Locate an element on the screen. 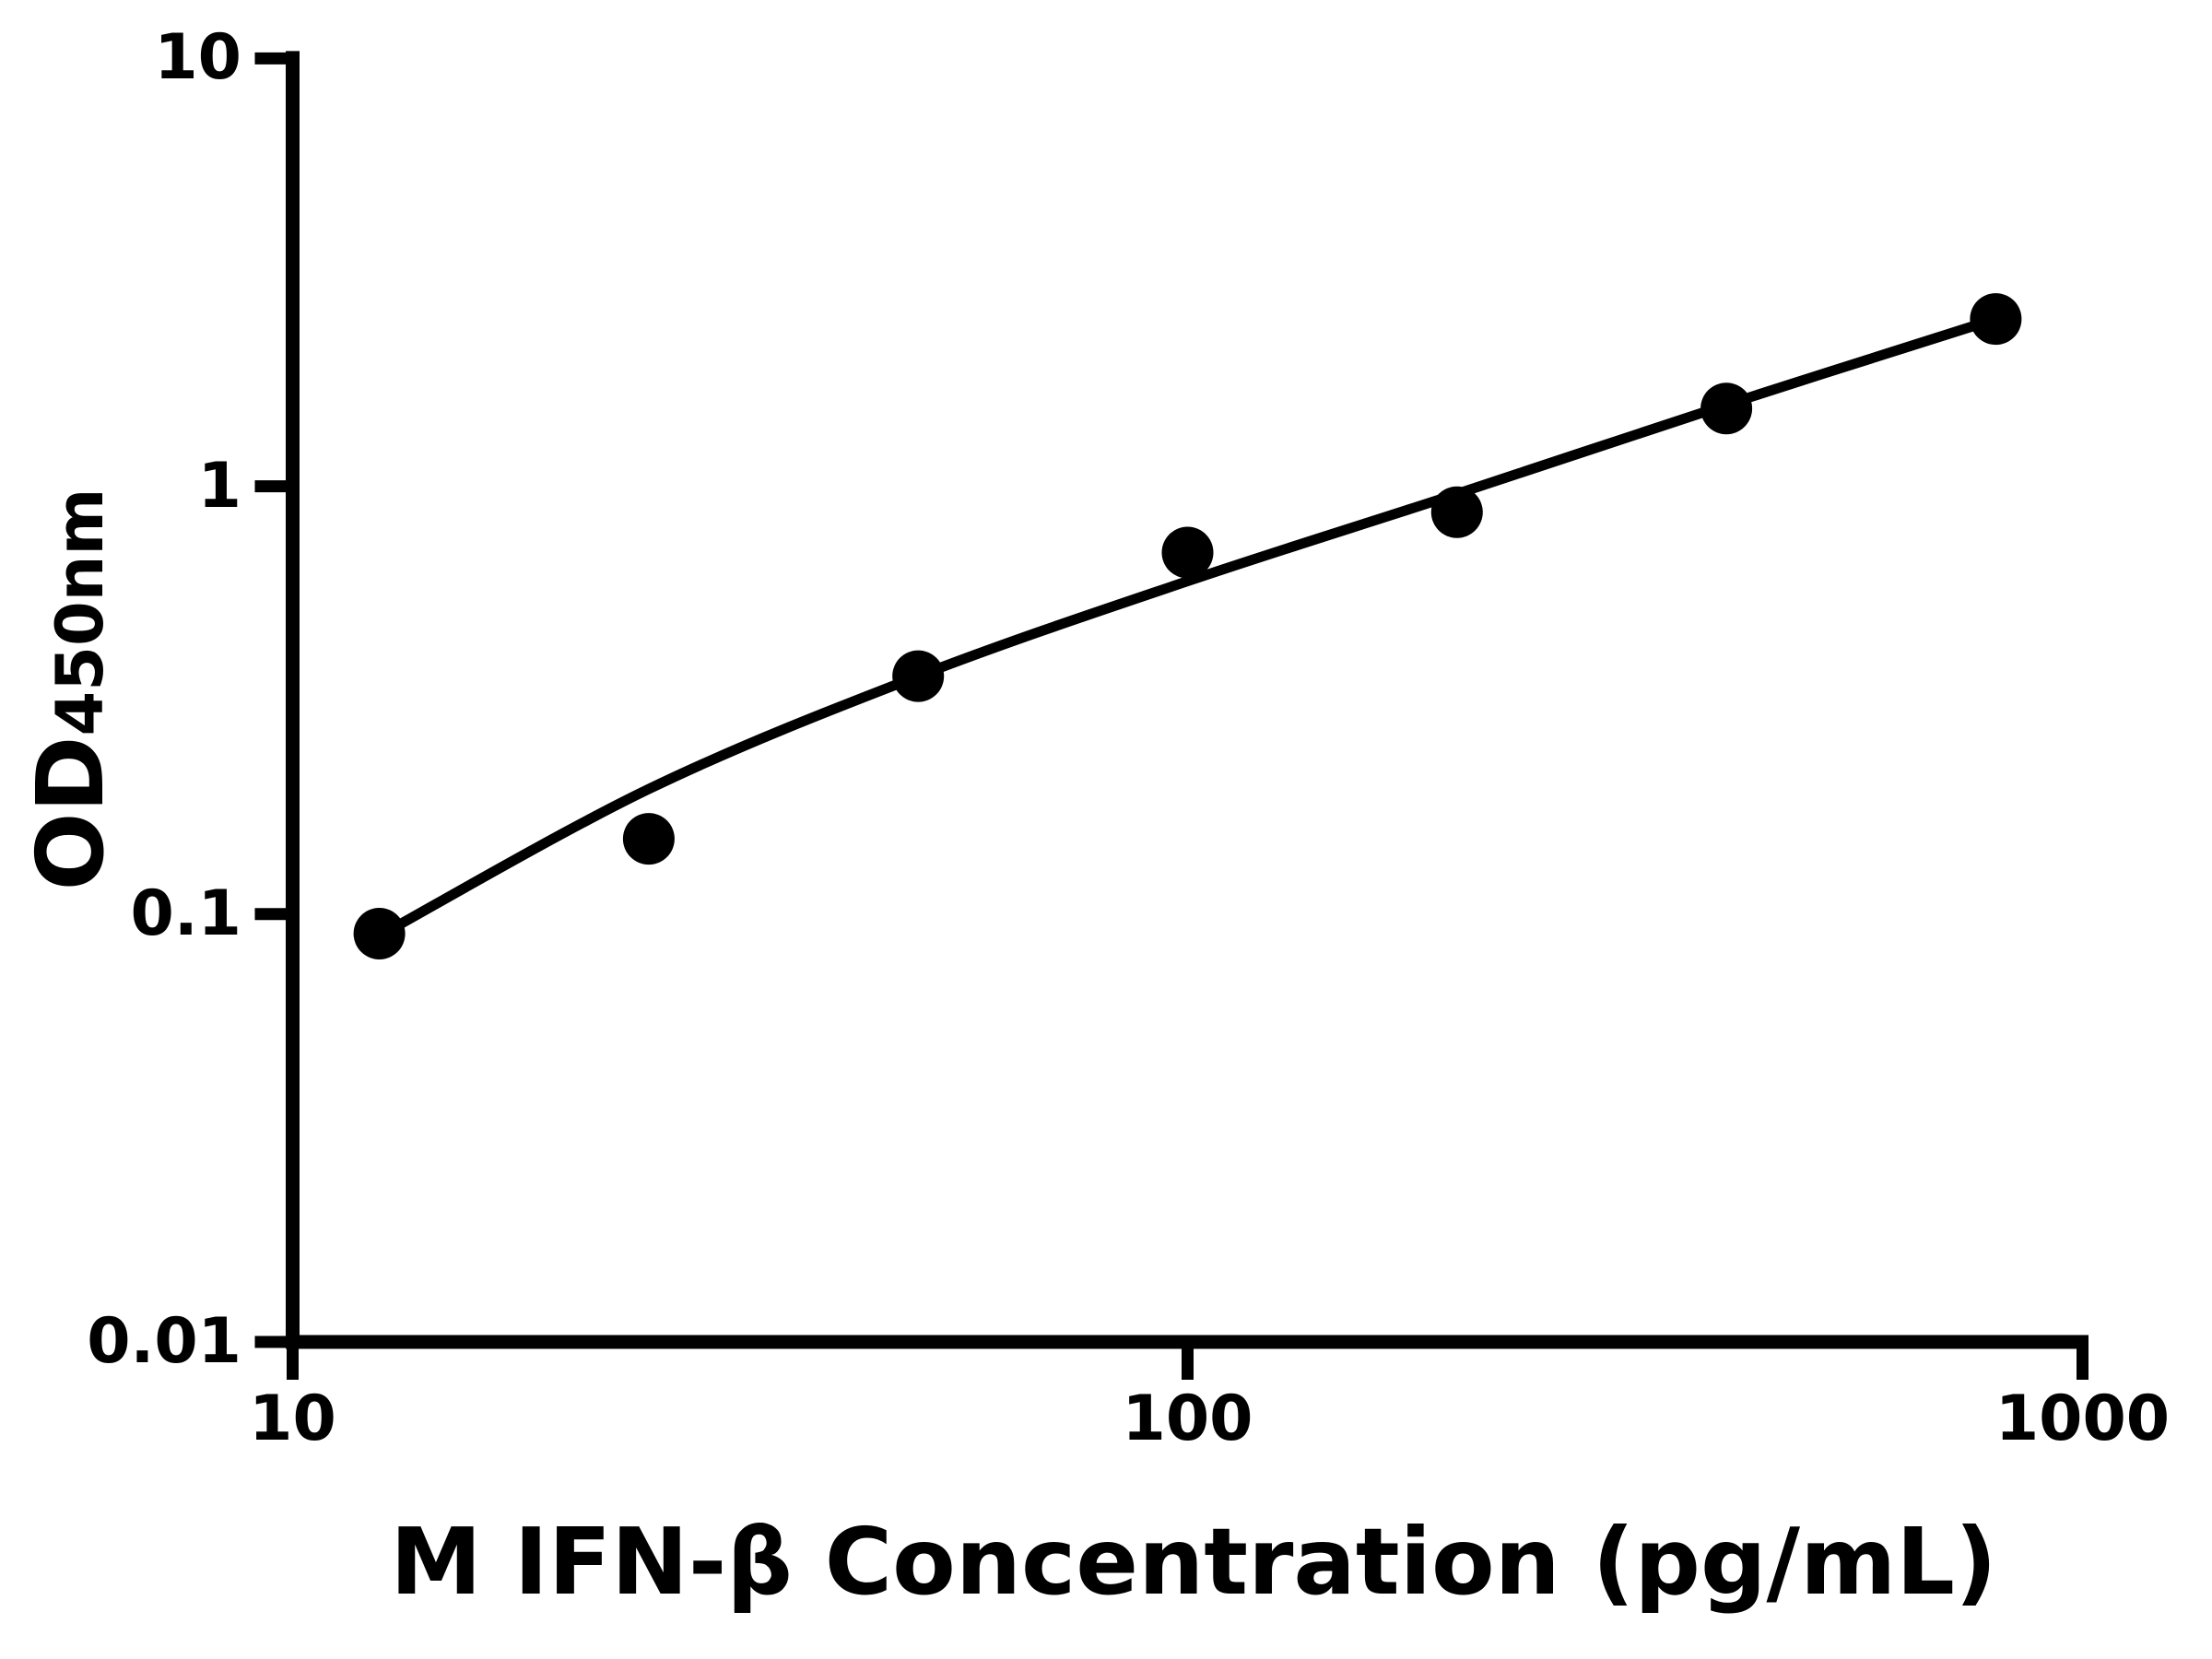 The height and width of the screenshot is (1659, 2212). x-axis-title: M IFN-β Concentration (pg/mL) is located at coordinates (1193, 1562).